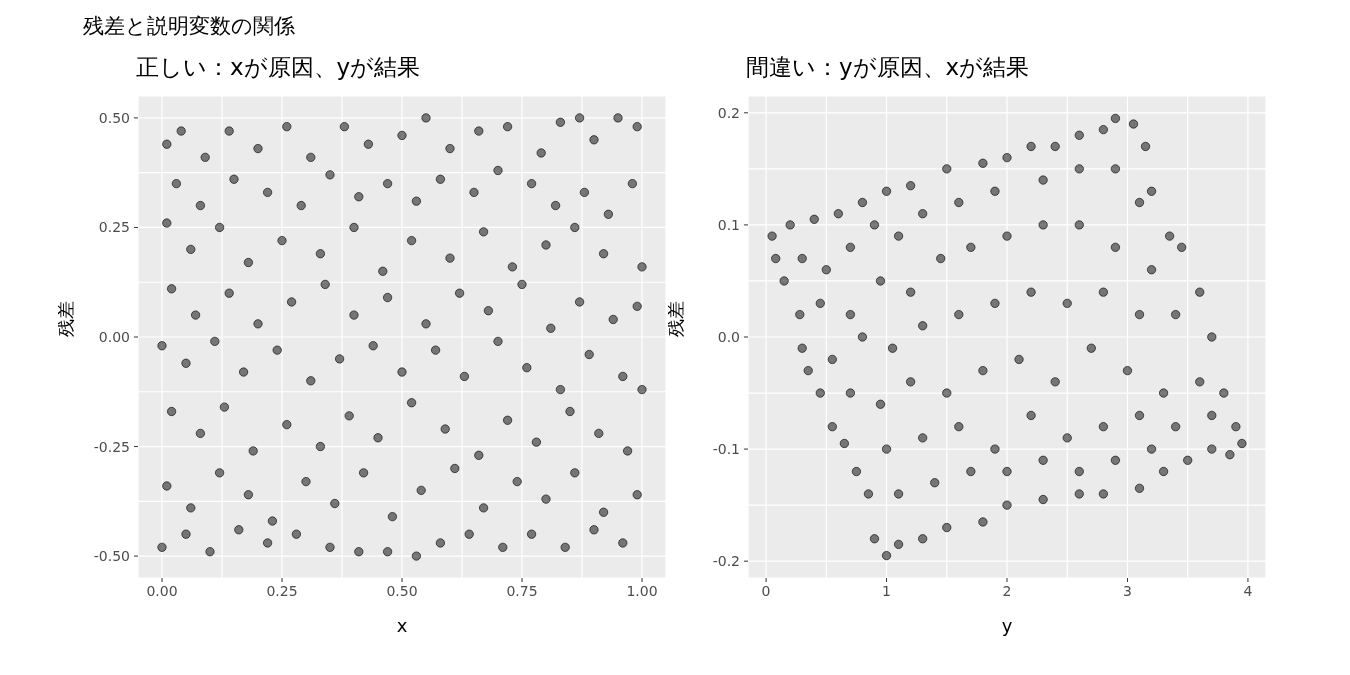  Describe the element at coordinates (888, 67) in the screenshot. I see `chart-subtitle: 間違い：yが原因、xが結果` at that location.